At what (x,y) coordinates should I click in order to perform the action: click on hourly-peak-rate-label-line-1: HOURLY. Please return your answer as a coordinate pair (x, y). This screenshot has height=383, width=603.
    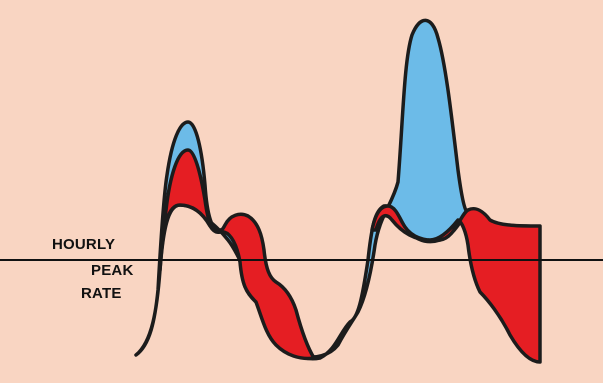
    Looking at the image, I should click on (84, 244).